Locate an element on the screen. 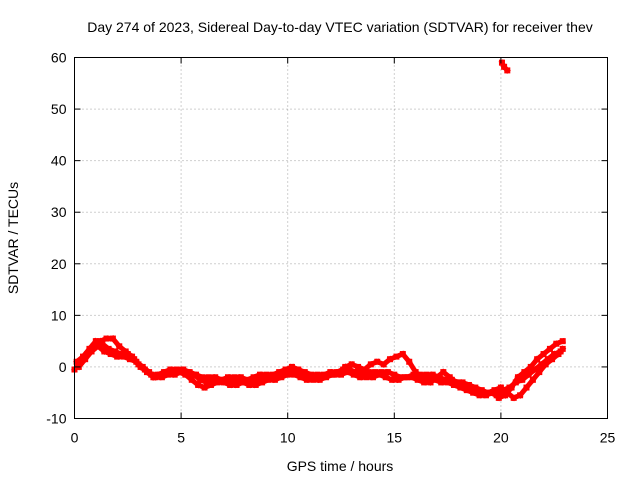 Image resolution: width=640 pixels, height=480 pixels. y-tick-label: 40 is located at coordinates (59, 161).